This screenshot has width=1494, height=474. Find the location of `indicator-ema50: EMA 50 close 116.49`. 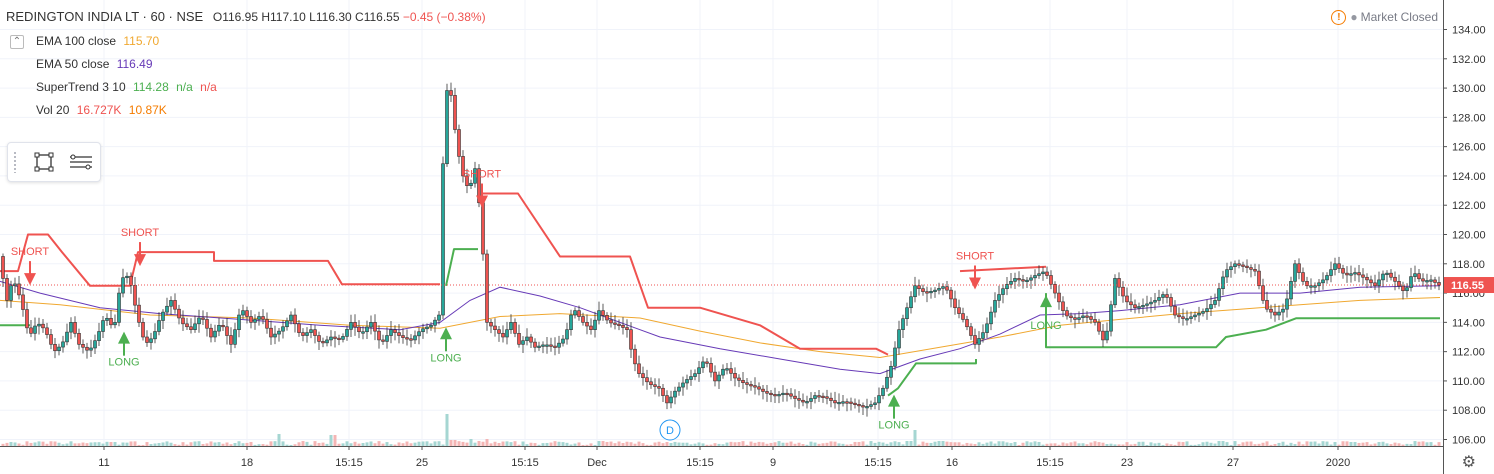

indicator-ema50: EMA 50 close 116.49 is located at coordinates (94, 64).